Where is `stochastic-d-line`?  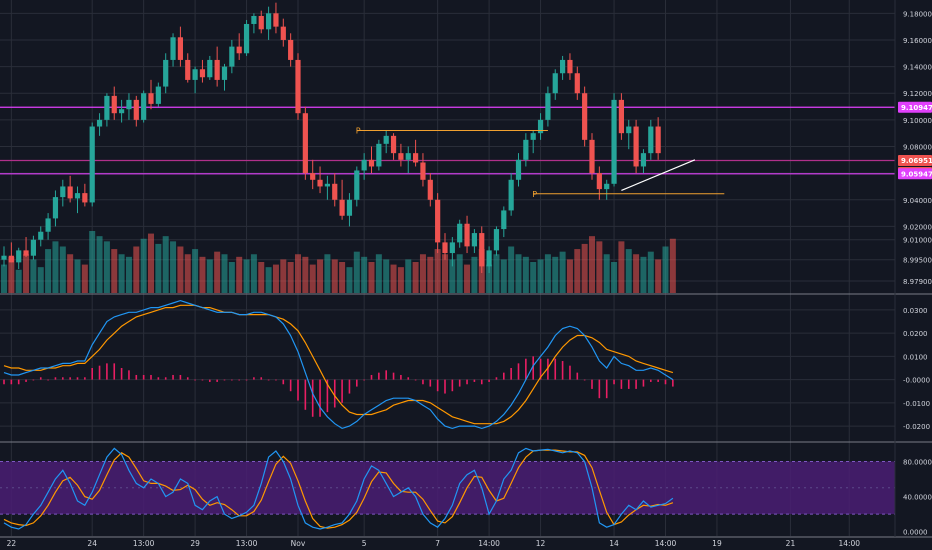
stochastic-d-line is located at coordinates (338, 489).